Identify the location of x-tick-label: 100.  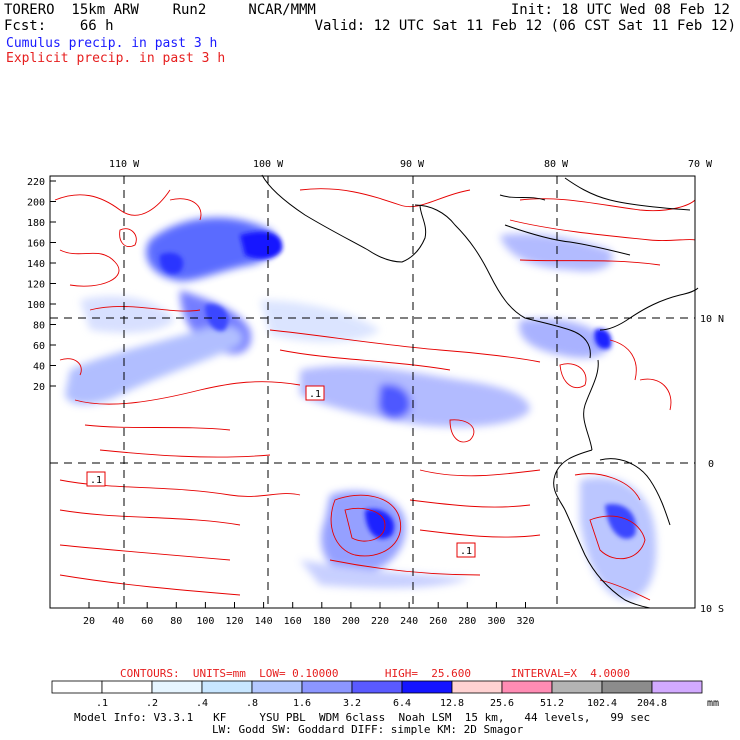
(205, 621).